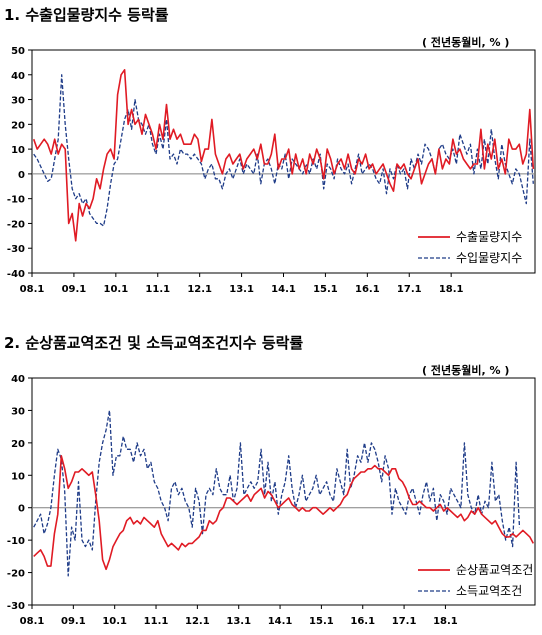  What do you see at coordinates (489, 591) in the screenshot?
I see `legend-label-2: 소득교역조건` at bounding box center [489, 591].